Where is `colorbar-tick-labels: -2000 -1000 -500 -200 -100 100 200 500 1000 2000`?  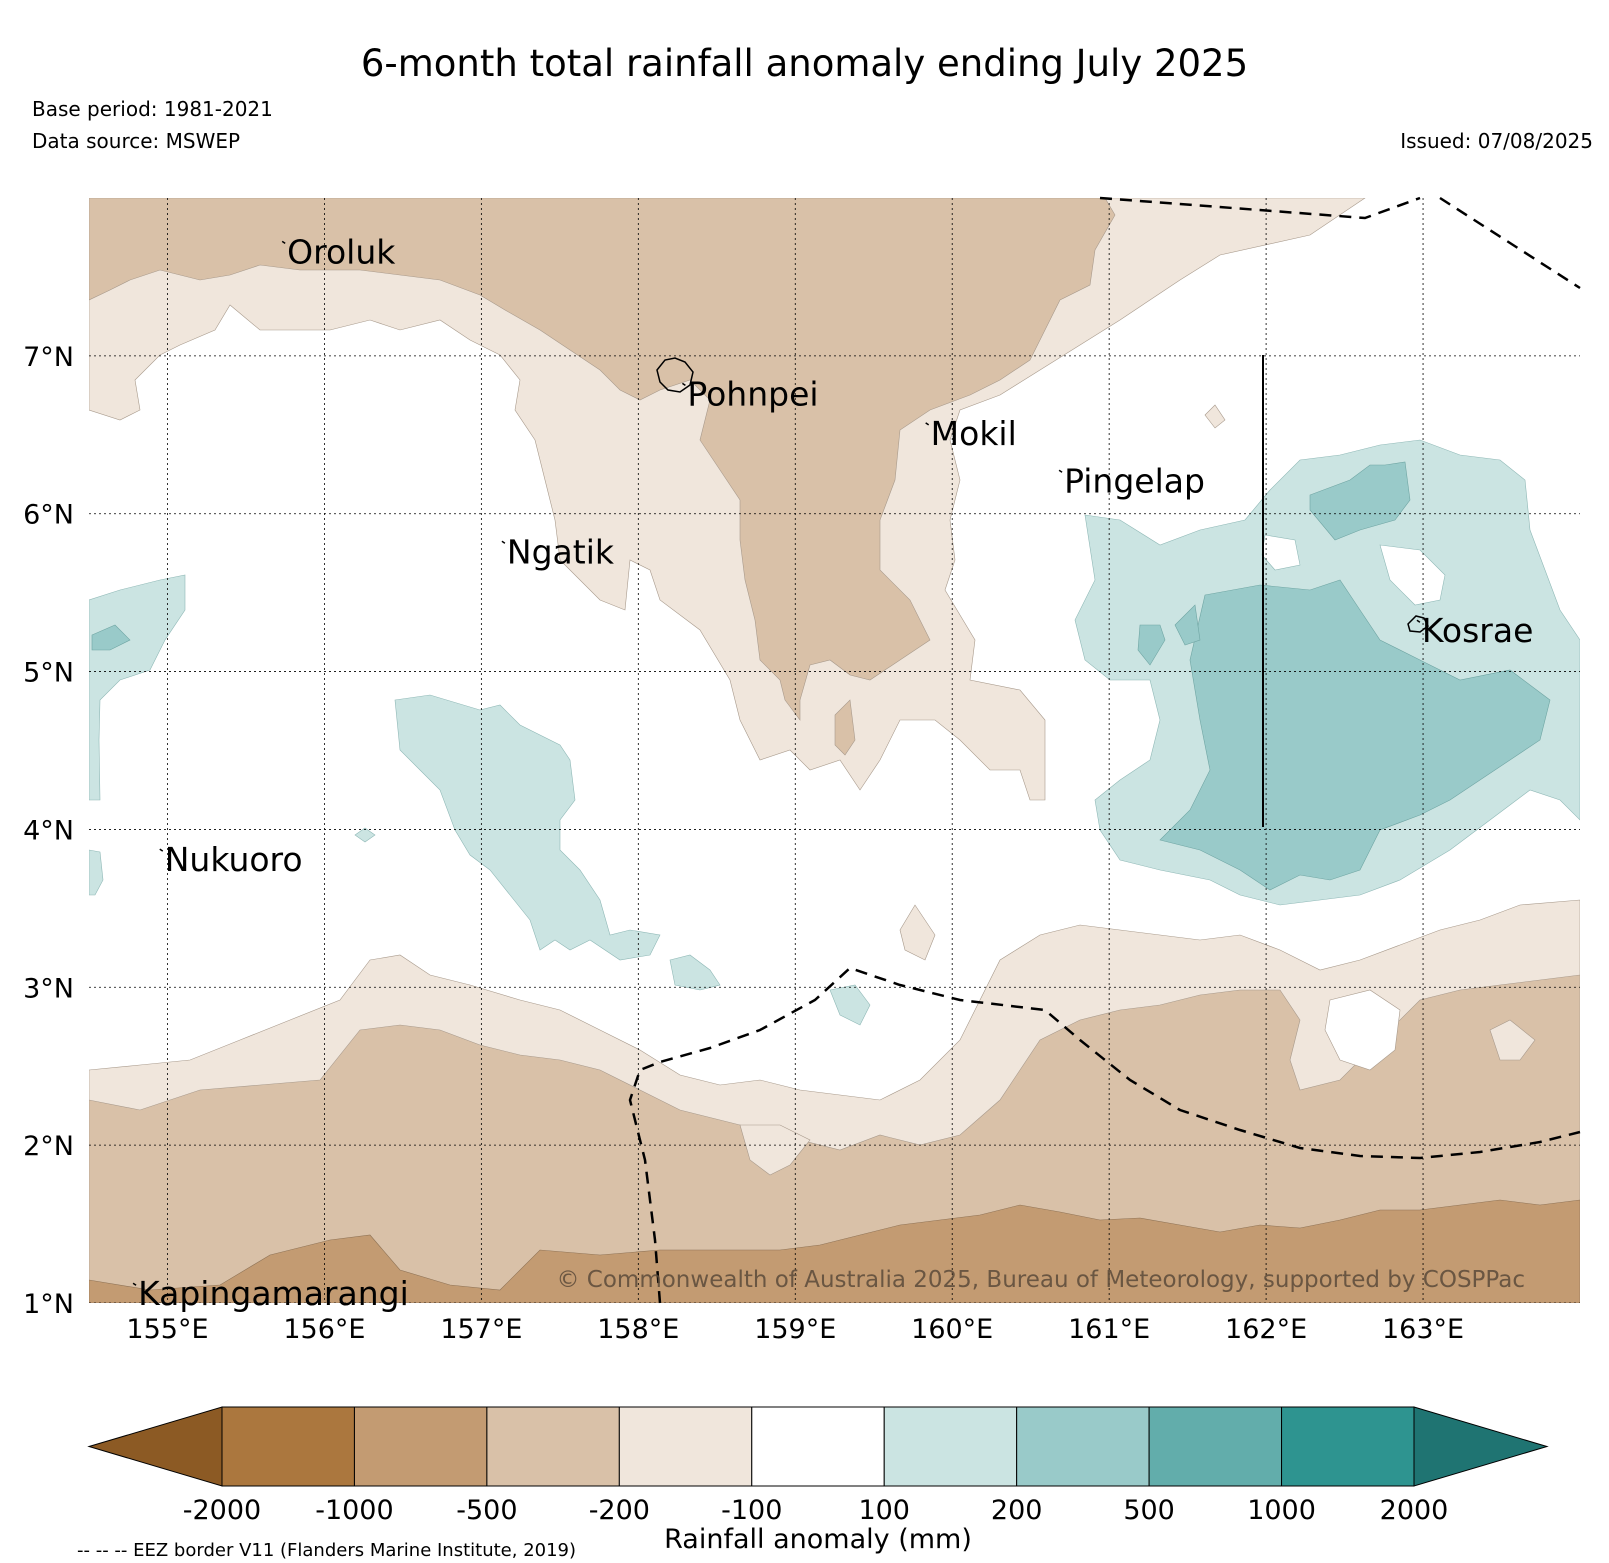 colorbar-tick-labels: -2000 -1000 -500 -200 -100 100 200 500 1000 2000 is located at coordinates (816, 1510).